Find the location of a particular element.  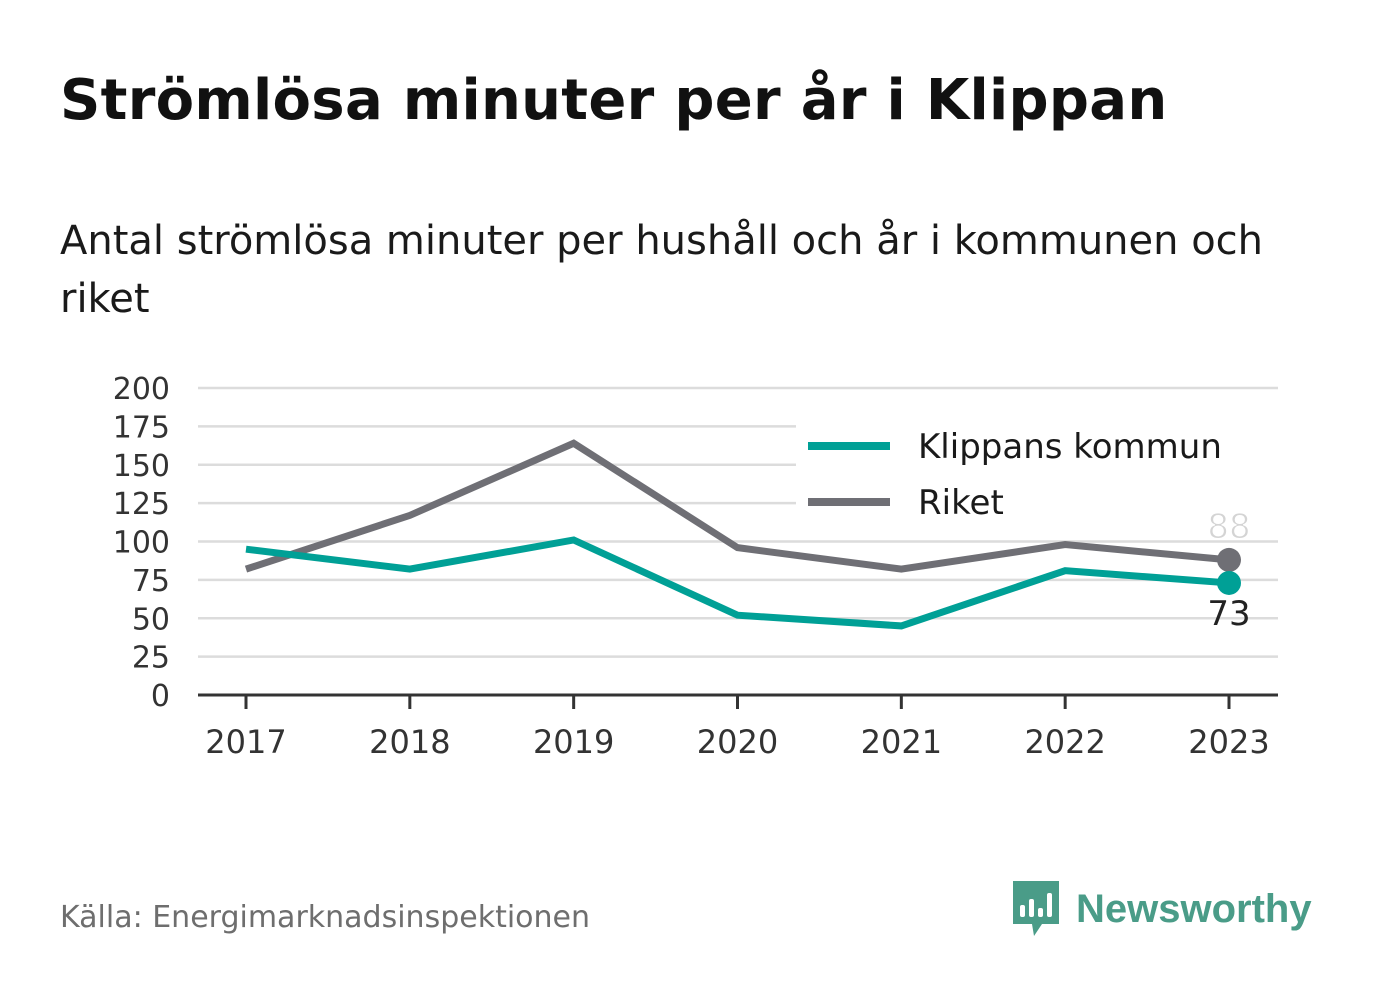

legend-label: Klippans kommun is located at coordinates (1070, 447).